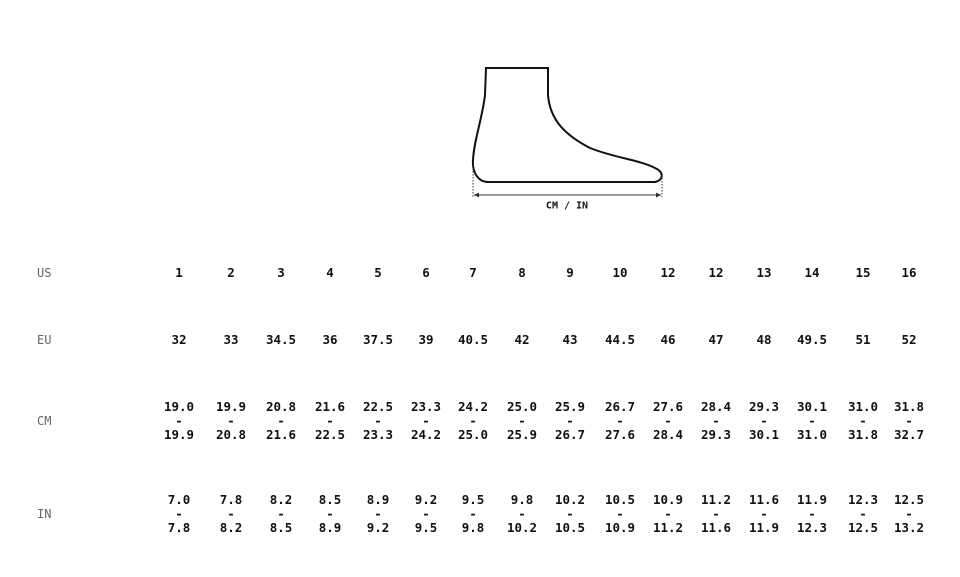 The height and width of the screenshot is (577, 960). I want to click on eu-size-cell: 43, so click(570, 340).